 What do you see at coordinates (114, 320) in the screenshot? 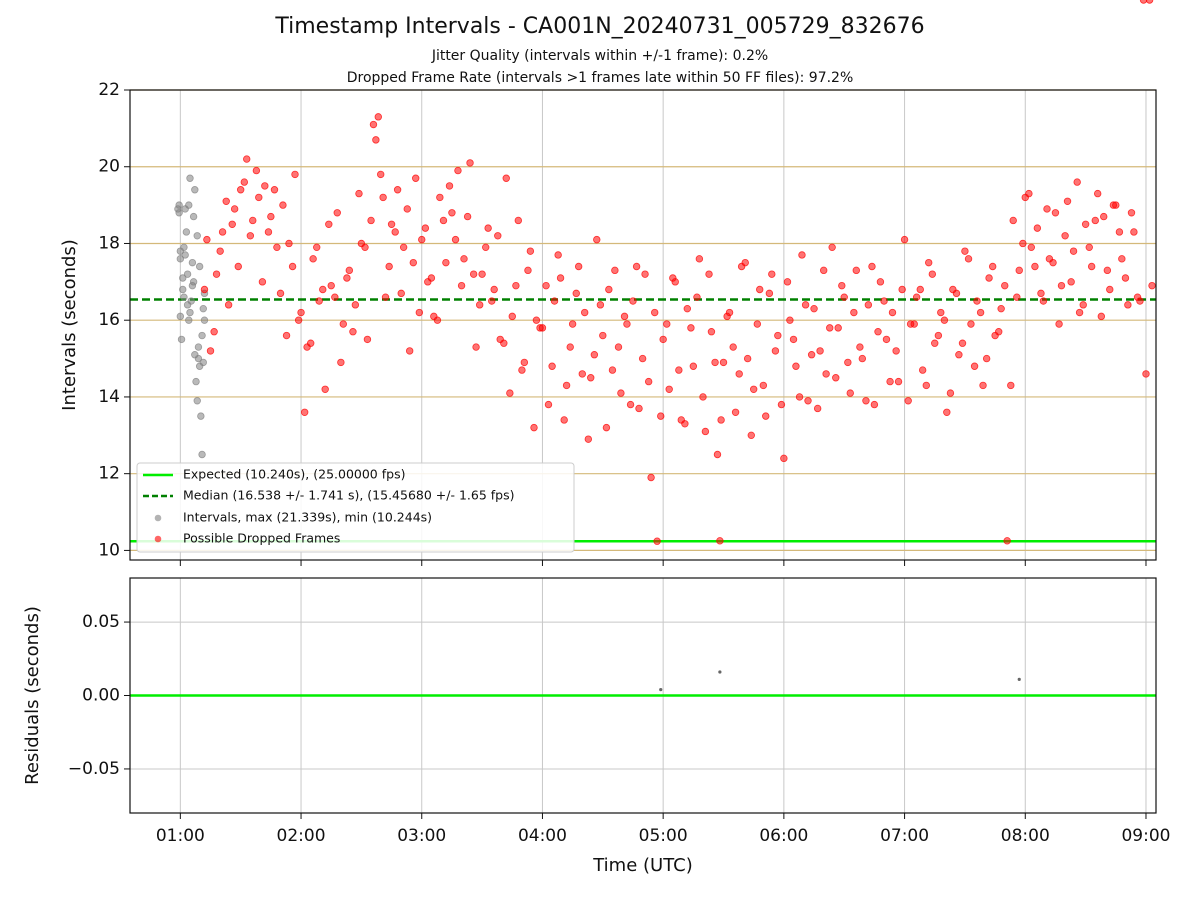
I see `intervals-y-ticks: 10 12 14 16 18 20 22` at bounding box center [114, 320].